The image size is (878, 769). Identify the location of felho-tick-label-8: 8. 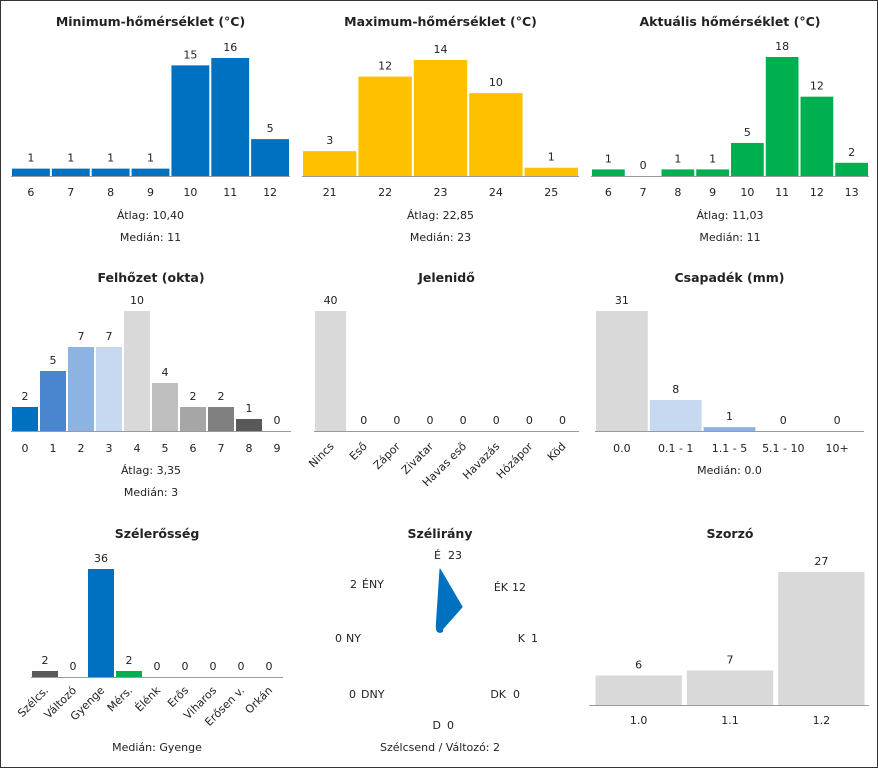
(249, 448).